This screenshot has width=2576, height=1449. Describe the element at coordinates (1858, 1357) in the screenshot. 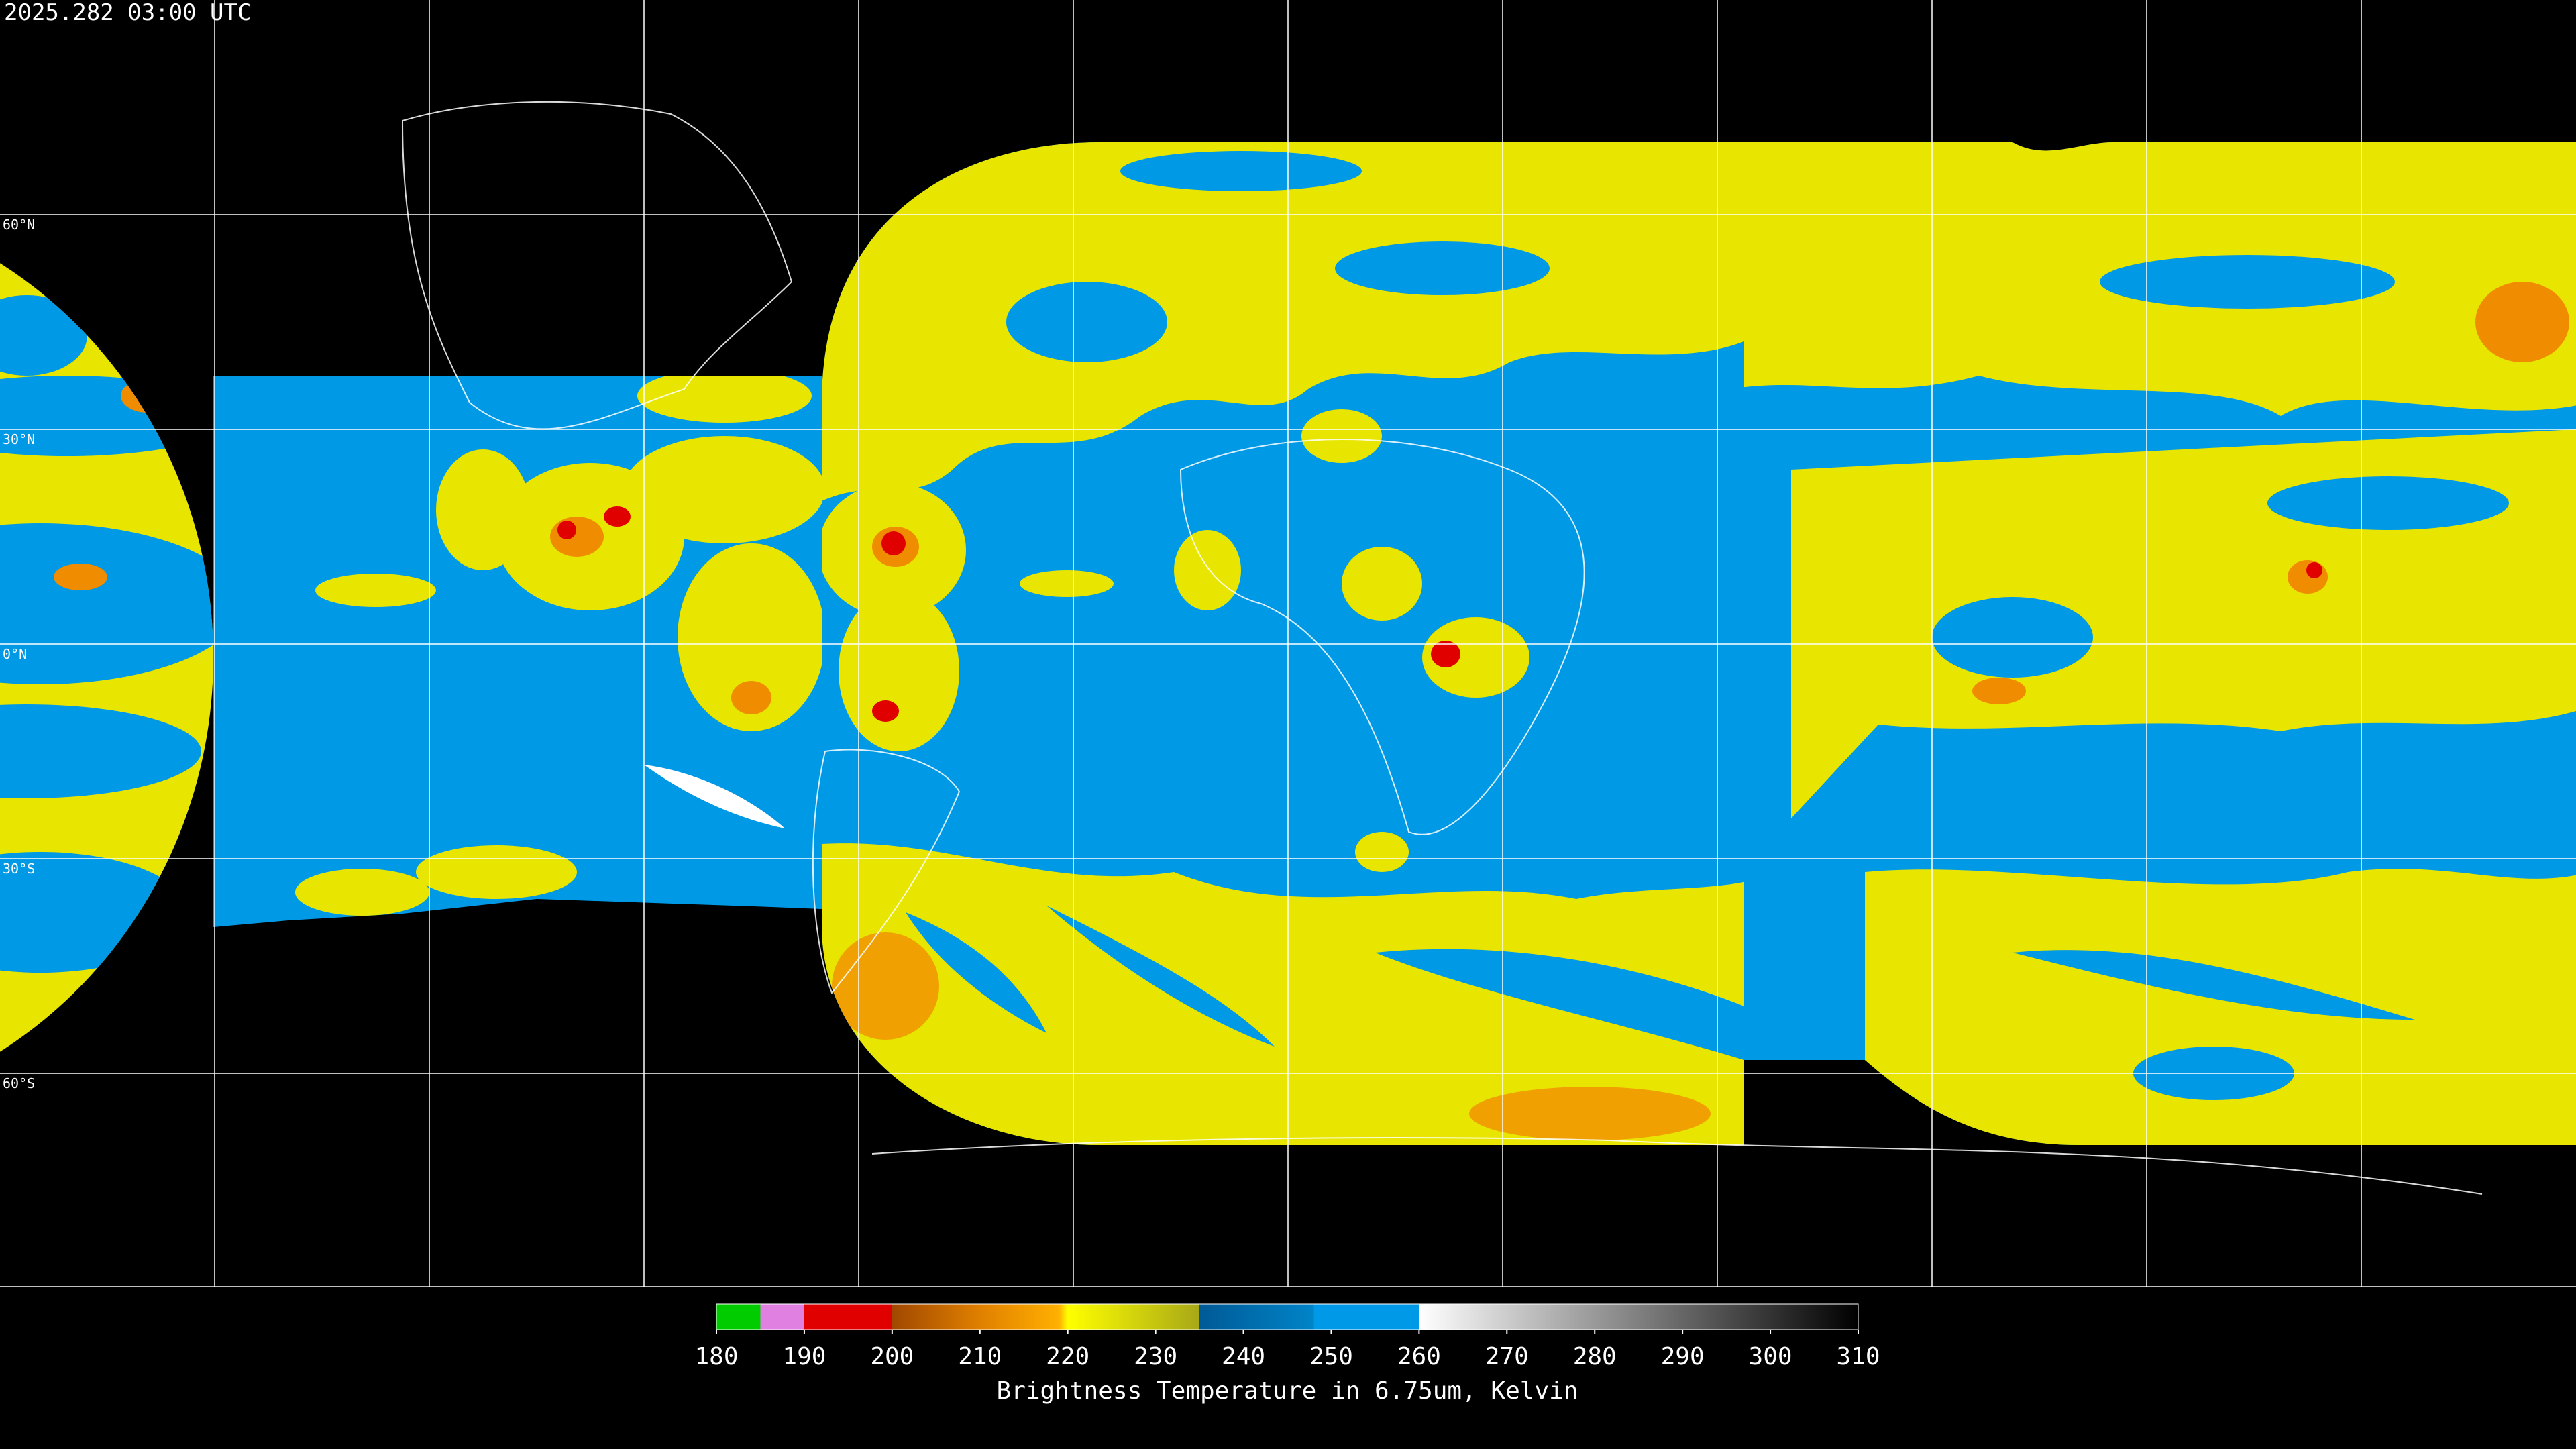

I see `colorbar-tick-label: 310` at that location.